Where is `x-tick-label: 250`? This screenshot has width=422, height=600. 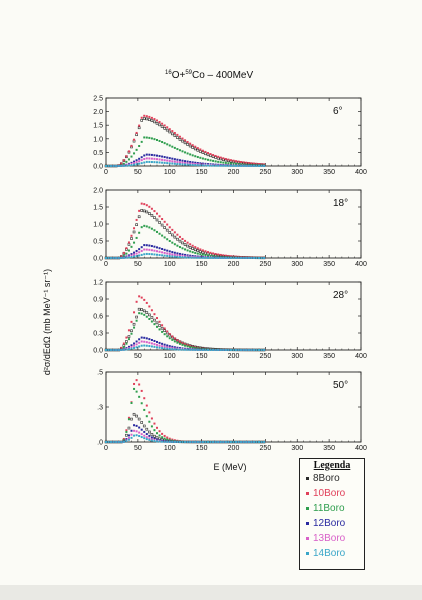 x-tick-label: 250 is located at coordinates (266, 264).